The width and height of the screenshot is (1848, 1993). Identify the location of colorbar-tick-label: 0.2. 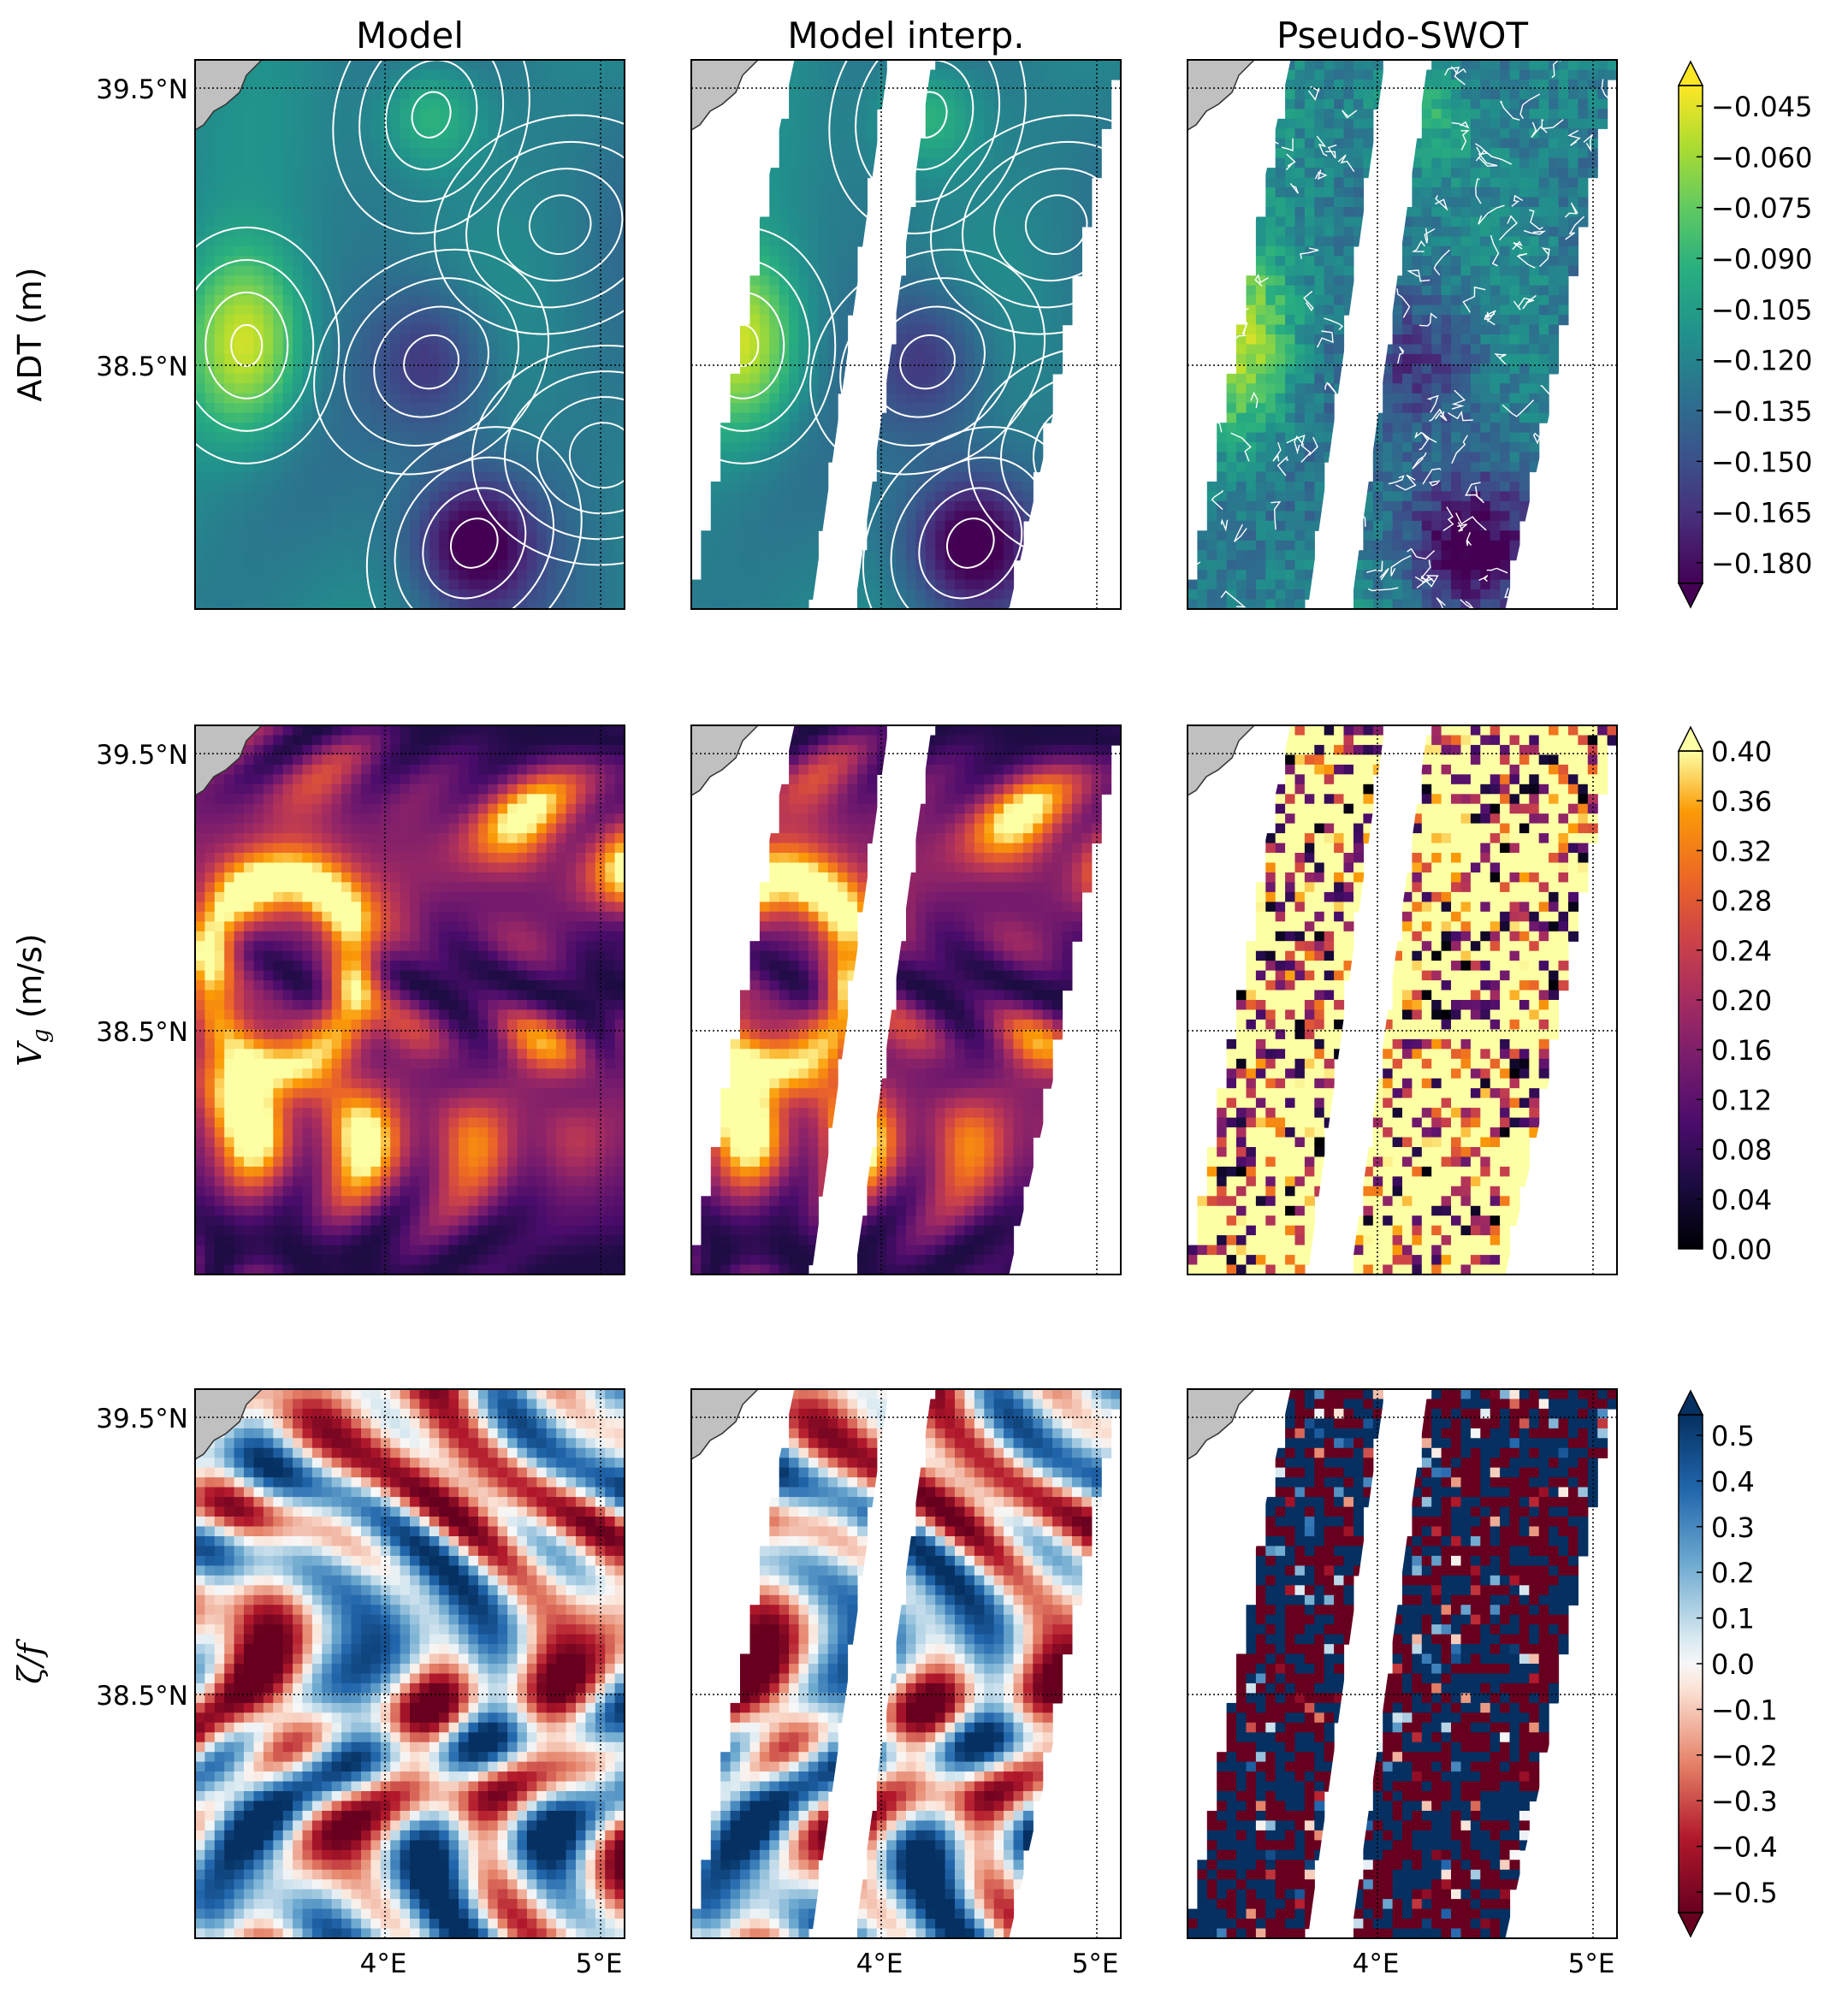
(1733, 1573).